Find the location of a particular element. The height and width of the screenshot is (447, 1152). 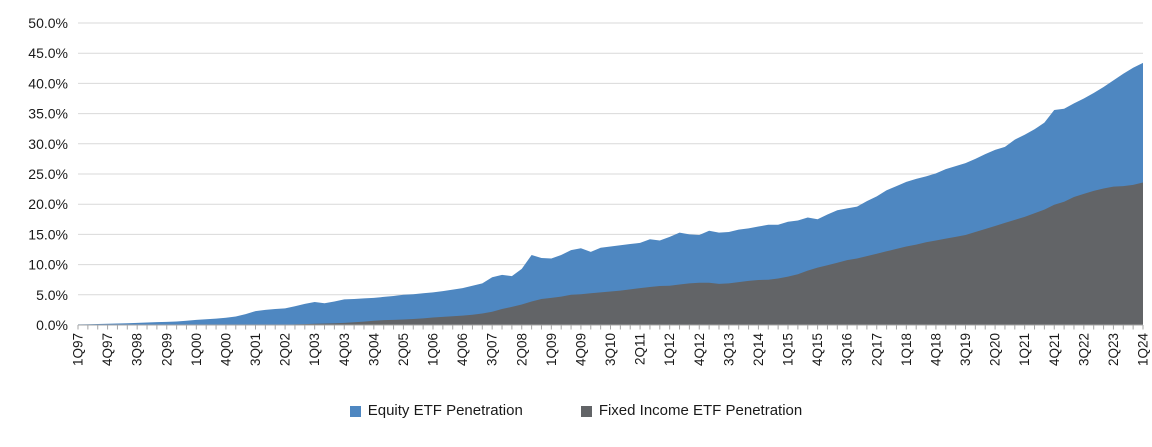

legend-item-equity: Equity ETF Penetration is located at coordinates (436, 411).